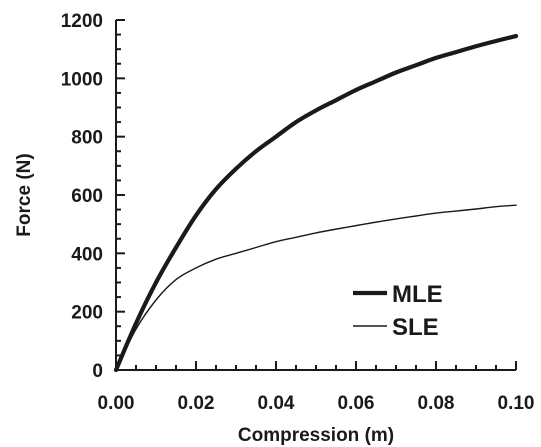 The height and width of the screenshot is (447, 541). I want to click on legend: MLE SLE, so click(398, 311).